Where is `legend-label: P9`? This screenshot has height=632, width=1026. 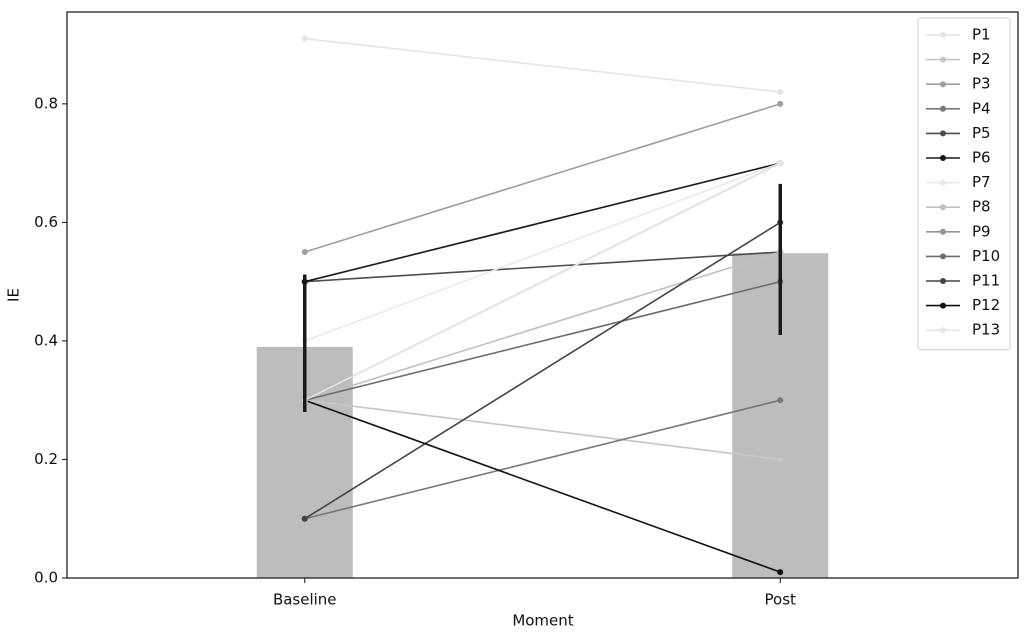 legend-label: P9 is located at coordinates (981, 231).